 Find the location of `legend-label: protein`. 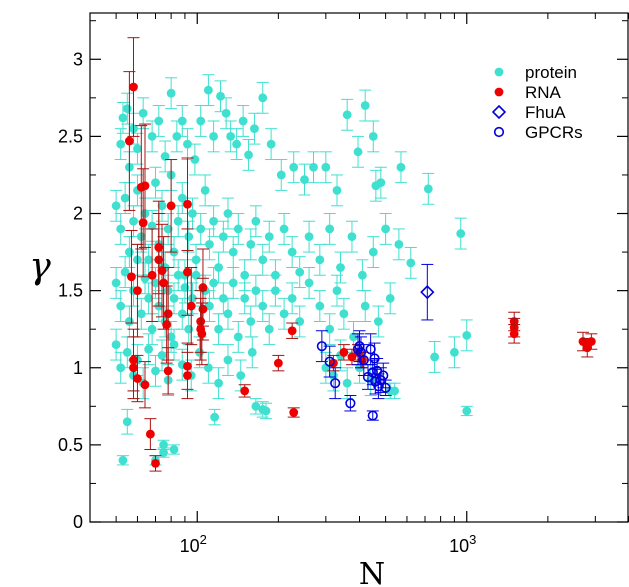

legend-label: protein is located at coordinates (551, 72).